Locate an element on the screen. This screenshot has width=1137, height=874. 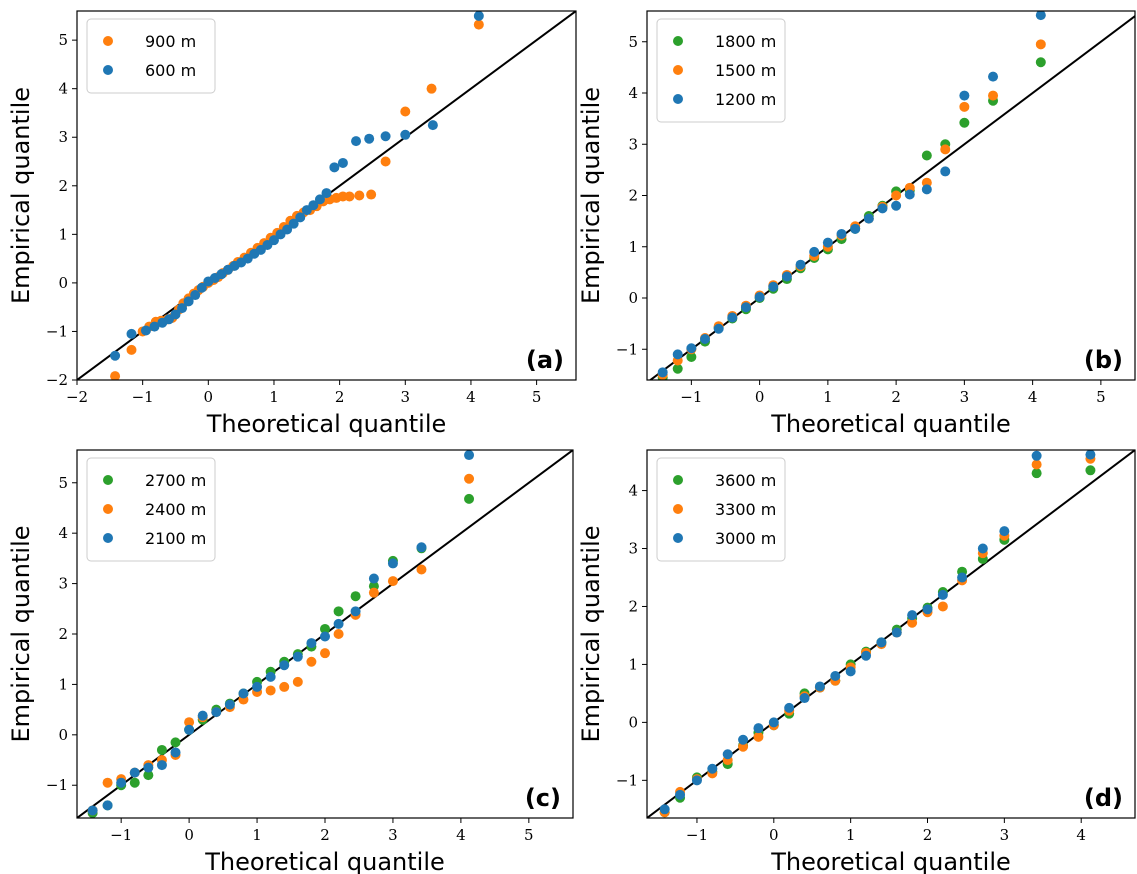
panel-label: (a) is located at coordinates (545, 360).